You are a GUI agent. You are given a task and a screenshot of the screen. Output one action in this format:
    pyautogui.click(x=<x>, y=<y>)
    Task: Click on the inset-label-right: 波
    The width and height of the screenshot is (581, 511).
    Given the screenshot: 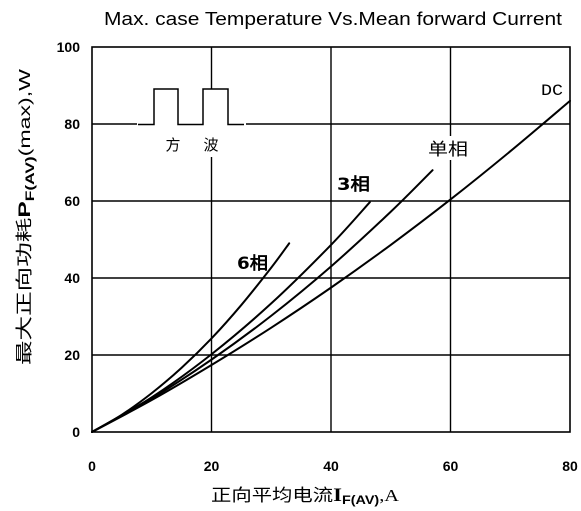 What is the action you would take?
    pyautogui.click(x=210, y=145)
    